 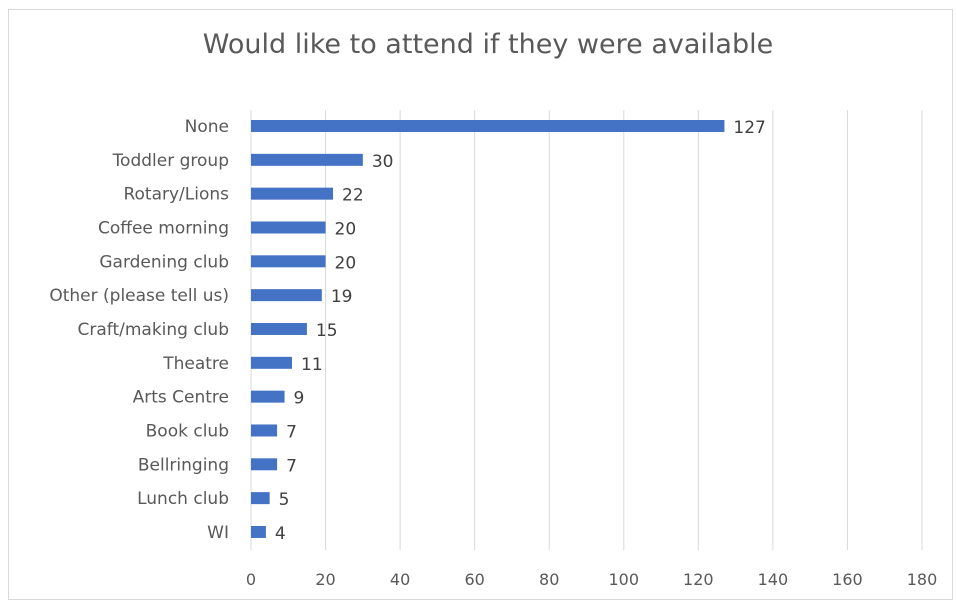 What do you see at coordinates (153, 330) in the screenshot?
I see `category-label: Craft/making club` at bounding box center [153, 330].